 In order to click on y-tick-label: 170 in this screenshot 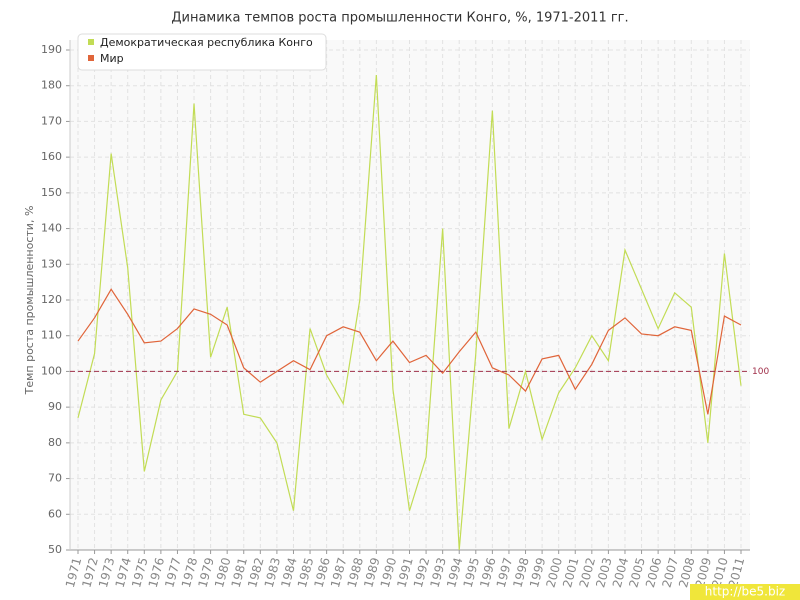, I will do `click(51, 120)`.